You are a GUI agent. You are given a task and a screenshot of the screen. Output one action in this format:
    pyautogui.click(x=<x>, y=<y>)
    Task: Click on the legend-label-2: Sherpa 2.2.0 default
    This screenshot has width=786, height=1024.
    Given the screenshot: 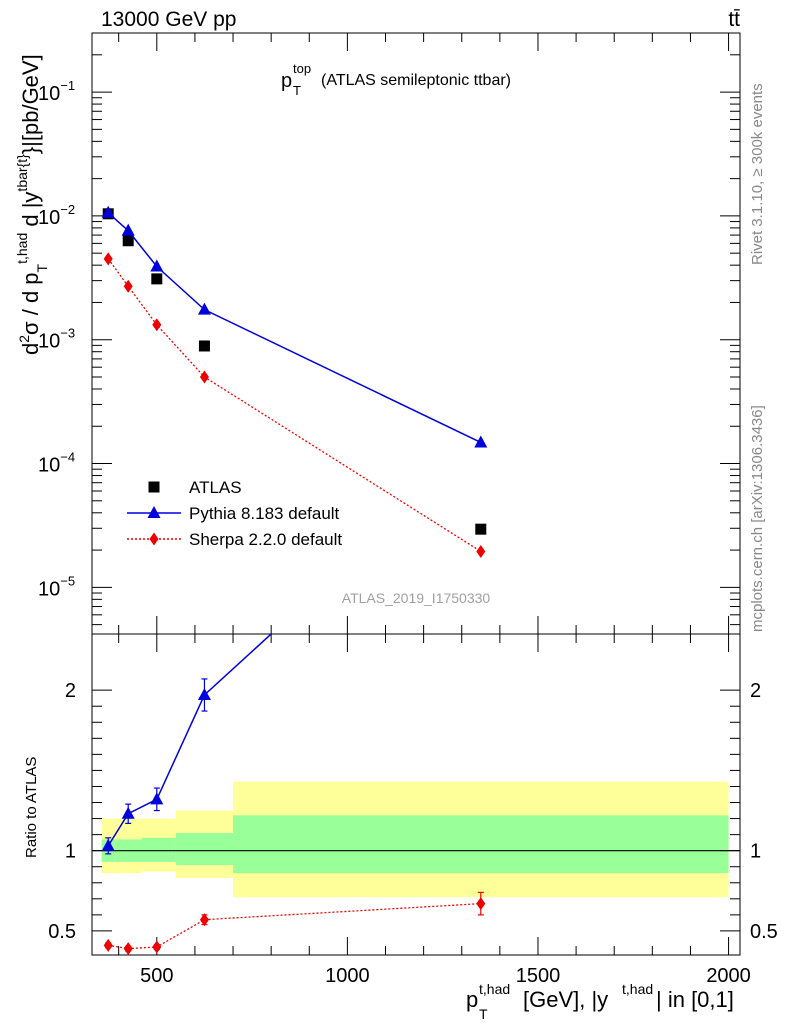 What is the action you would take?
    pyautogui.click(x=265, y=539)
    